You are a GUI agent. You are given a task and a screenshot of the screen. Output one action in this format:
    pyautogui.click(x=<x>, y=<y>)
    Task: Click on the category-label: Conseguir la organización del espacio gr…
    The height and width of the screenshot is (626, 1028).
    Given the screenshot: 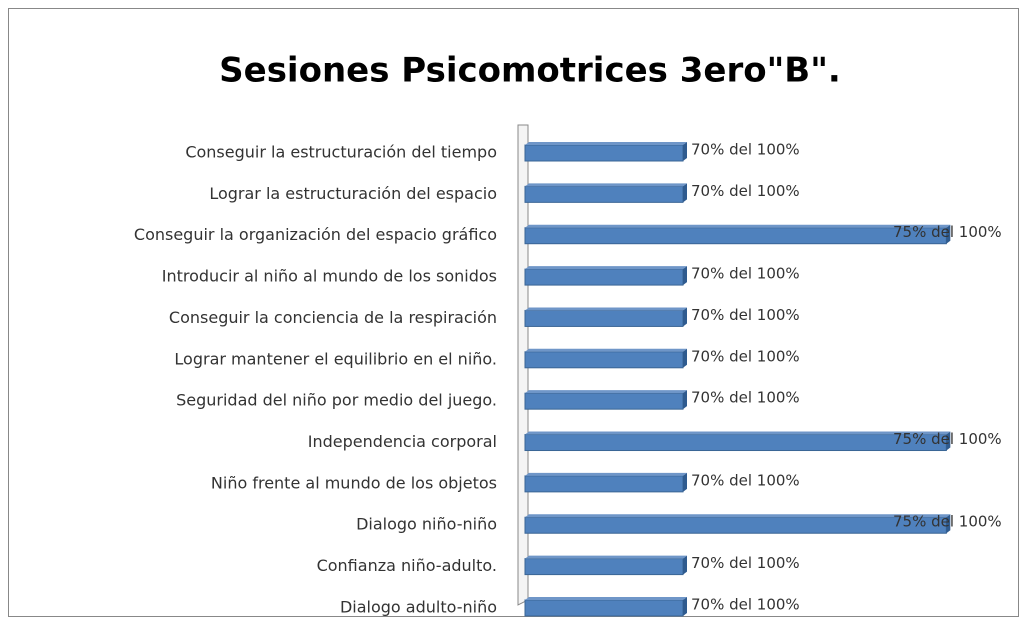 What is the action you would take?
    pyautogui.click(x=315, y=234)
    